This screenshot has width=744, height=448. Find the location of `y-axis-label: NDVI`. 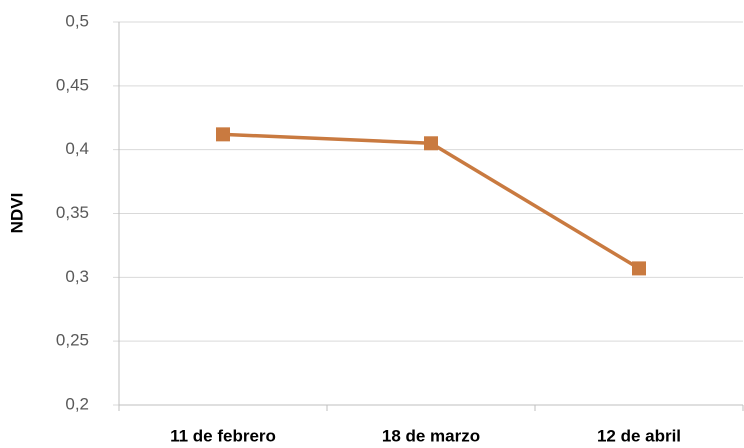

y-axis-label: NDVI is located at coordinates (16, 213).